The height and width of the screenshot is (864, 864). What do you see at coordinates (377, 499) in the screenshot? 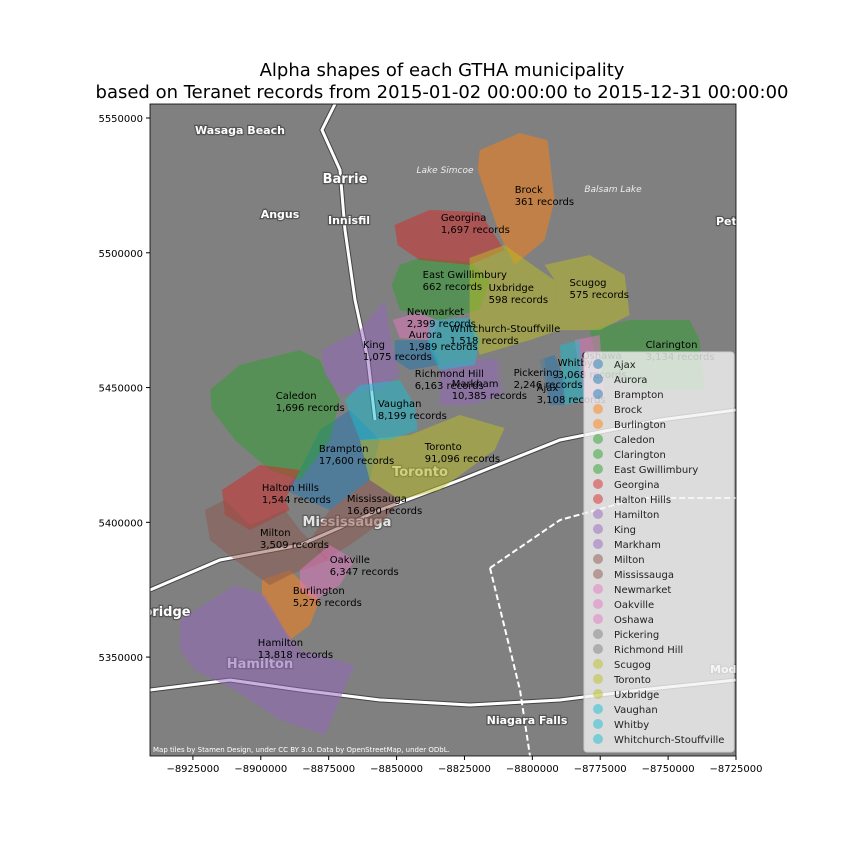
I see `region-name: Mississauga` at bounding box center [377, 499].